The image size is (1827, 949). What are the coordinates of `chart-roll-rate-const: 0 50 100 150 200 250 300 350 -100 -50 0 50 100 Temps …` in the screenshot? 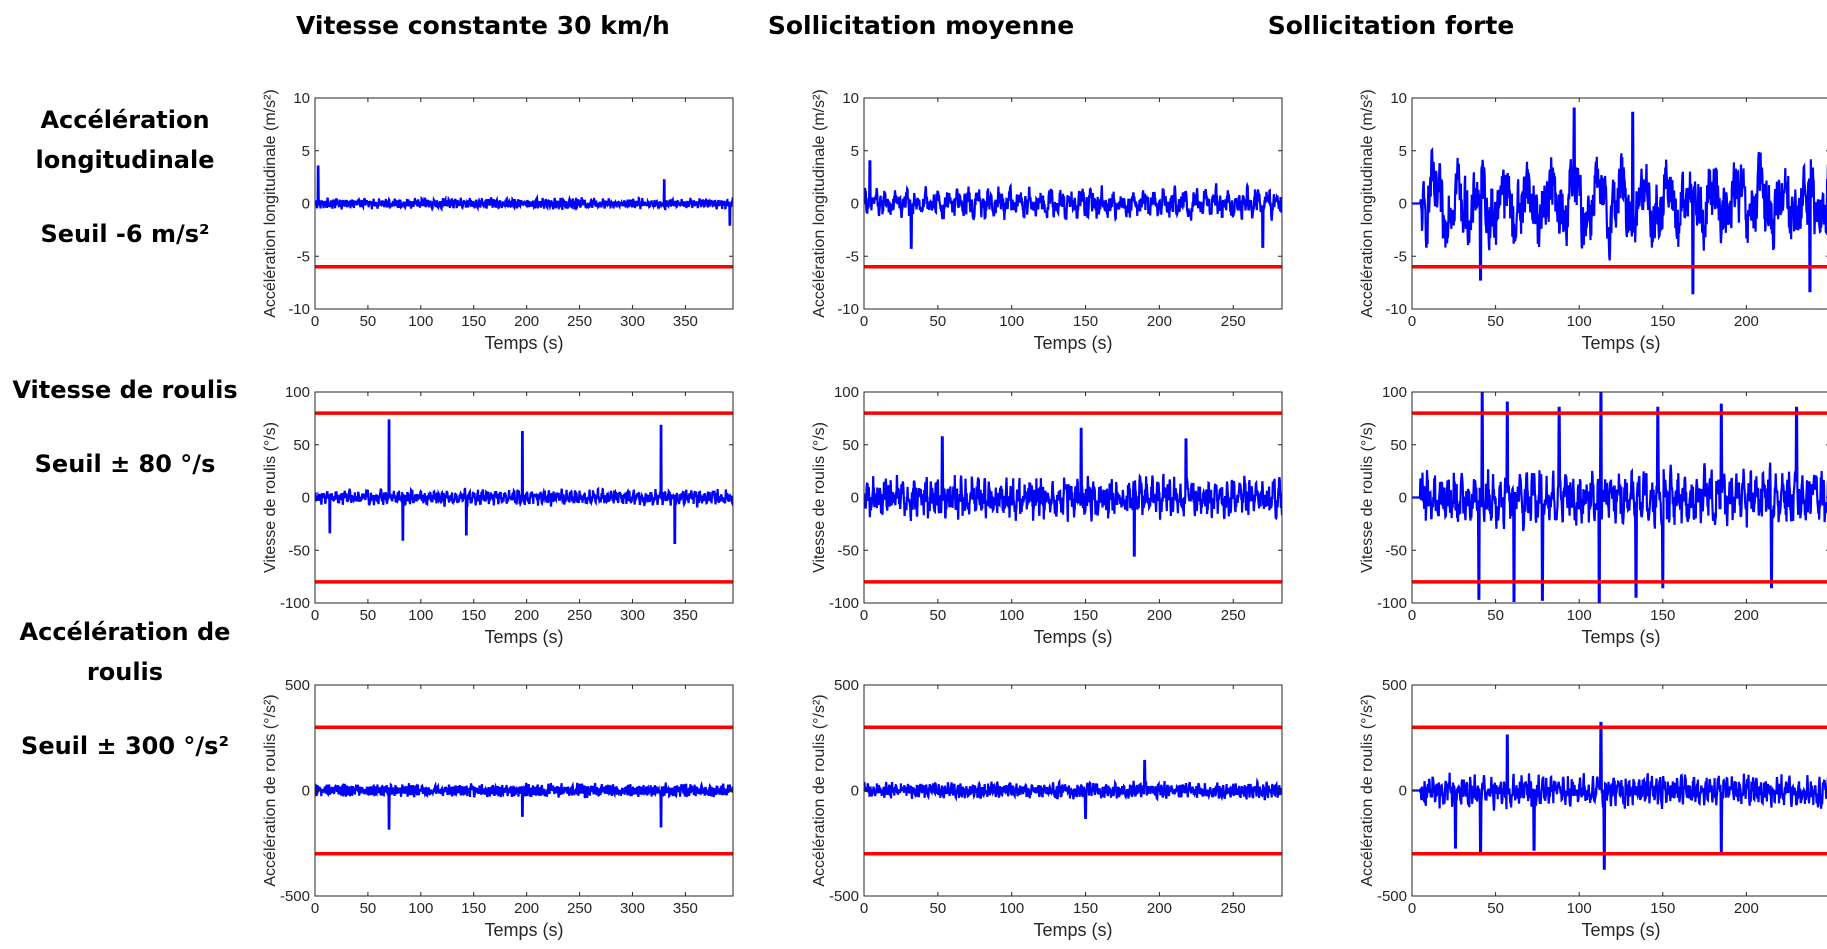 It's located at (498, 515).